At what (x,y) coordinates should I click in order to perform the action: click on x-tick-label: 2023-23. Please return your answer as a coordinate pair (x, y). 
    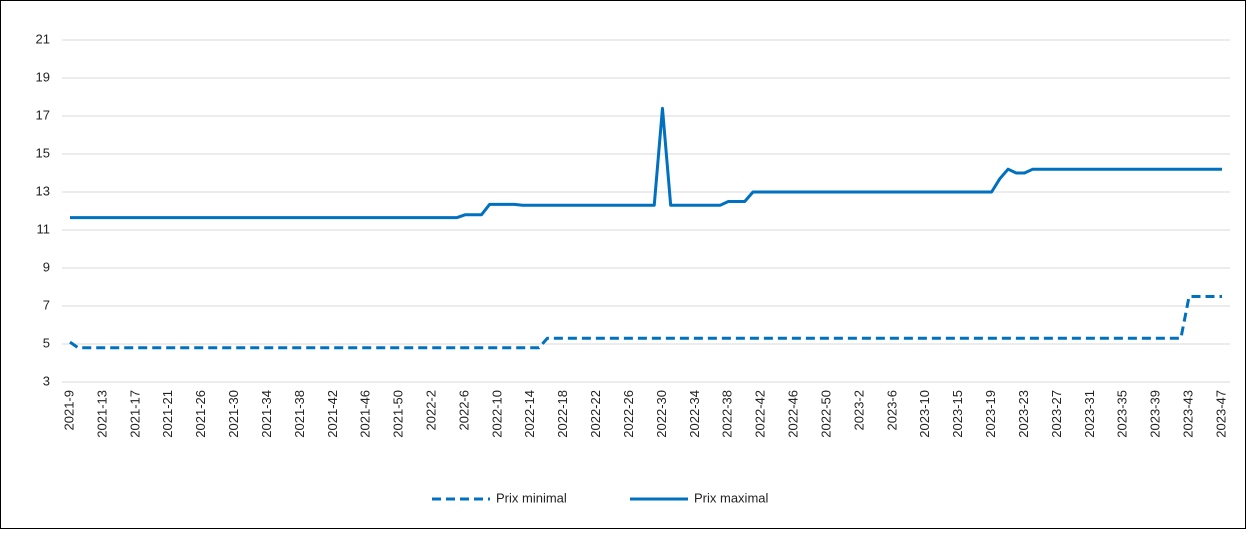
    Looking at the image, I should click on (1023, 414).